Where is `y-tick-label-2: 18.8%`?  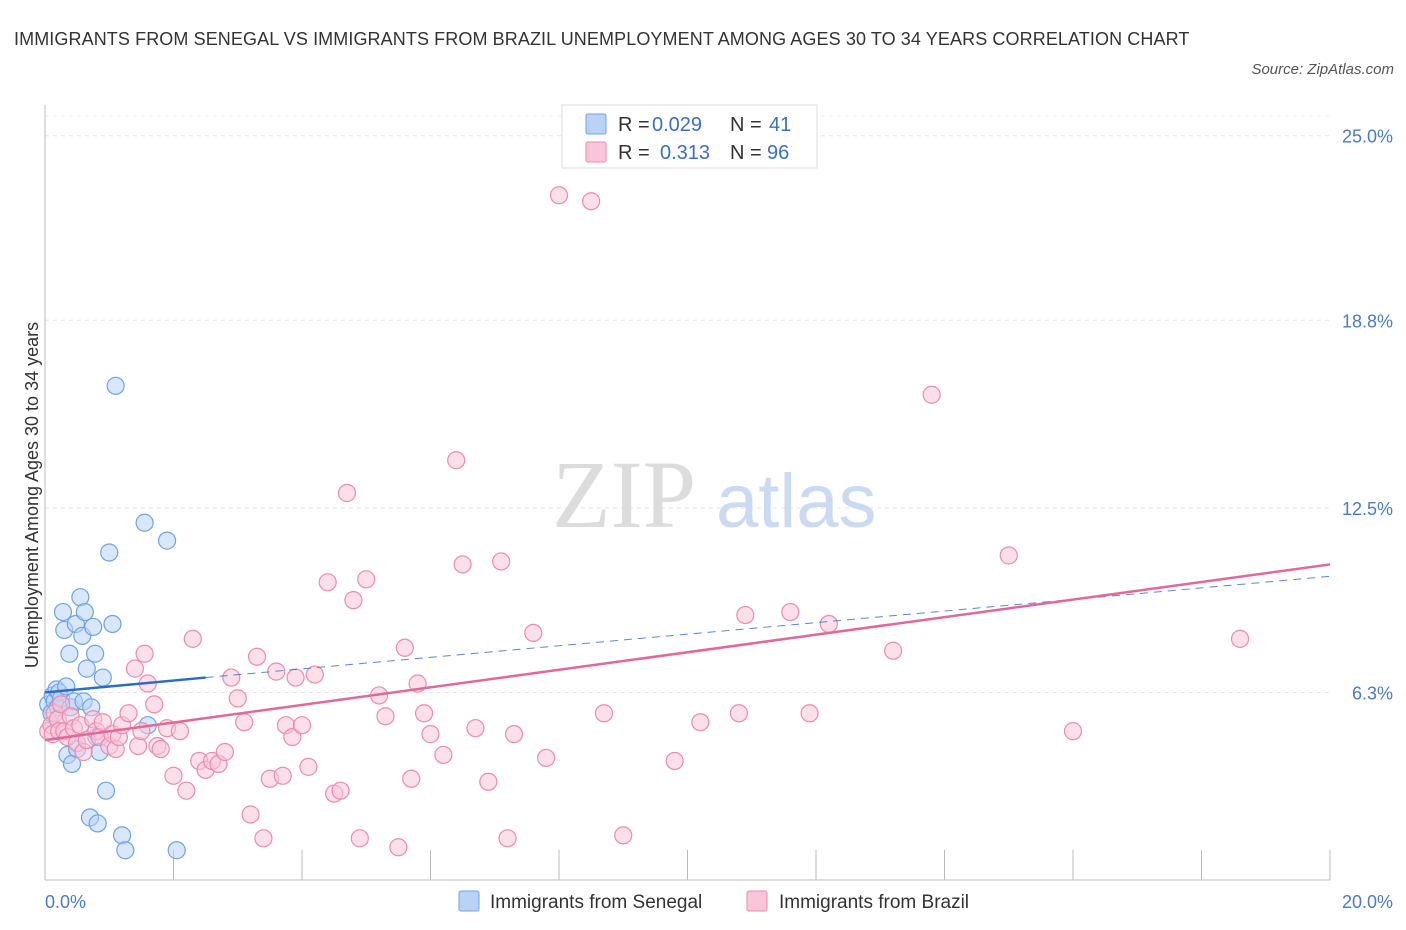 y-tick-label-2: 18.8% is located at coordinates (1367, 321).